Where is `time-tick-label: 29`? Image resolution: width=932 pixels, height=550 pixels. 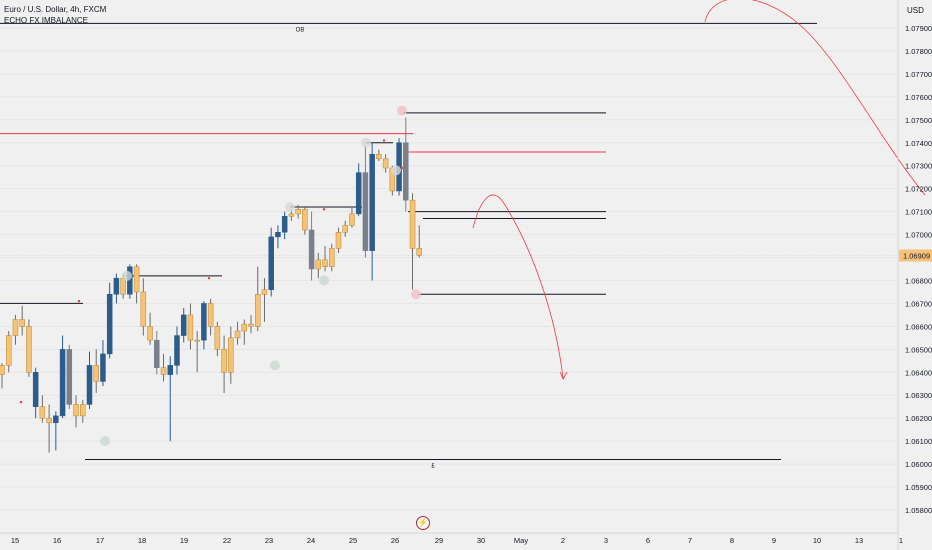
time-tick-label: 29 is located at coordinates (439, 540).